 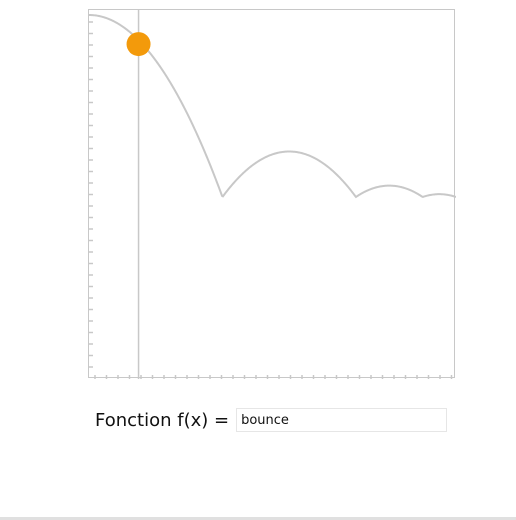 I want to click on function-input, so click(x=342, y=420).